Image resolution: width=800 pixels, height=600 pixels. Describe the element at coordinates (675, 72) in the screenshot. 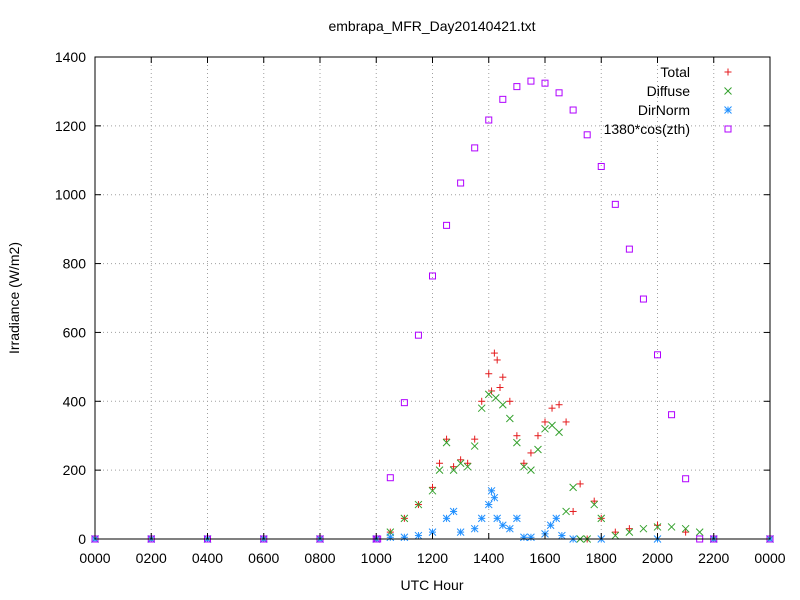

I see `legend-label: Total` at that location.